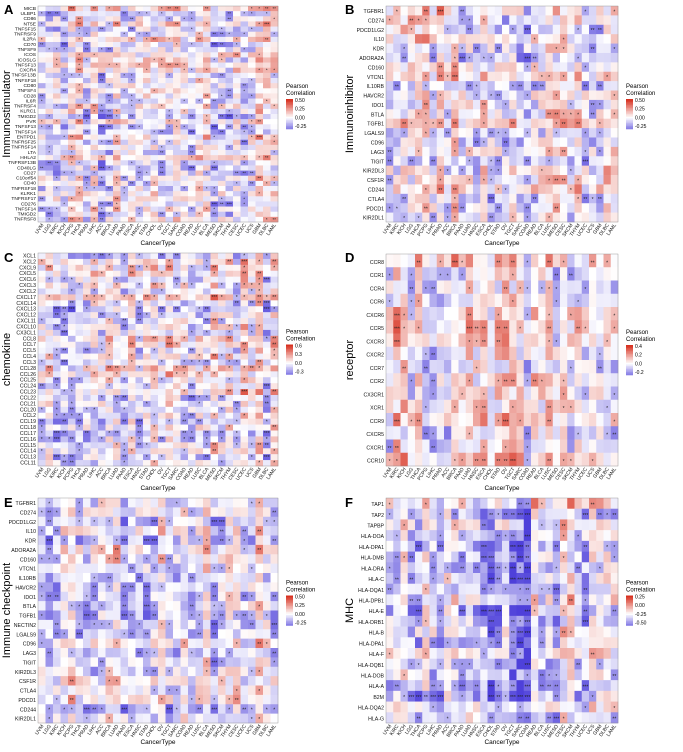  I want to click on column-label: UVM, so click(387, 229).